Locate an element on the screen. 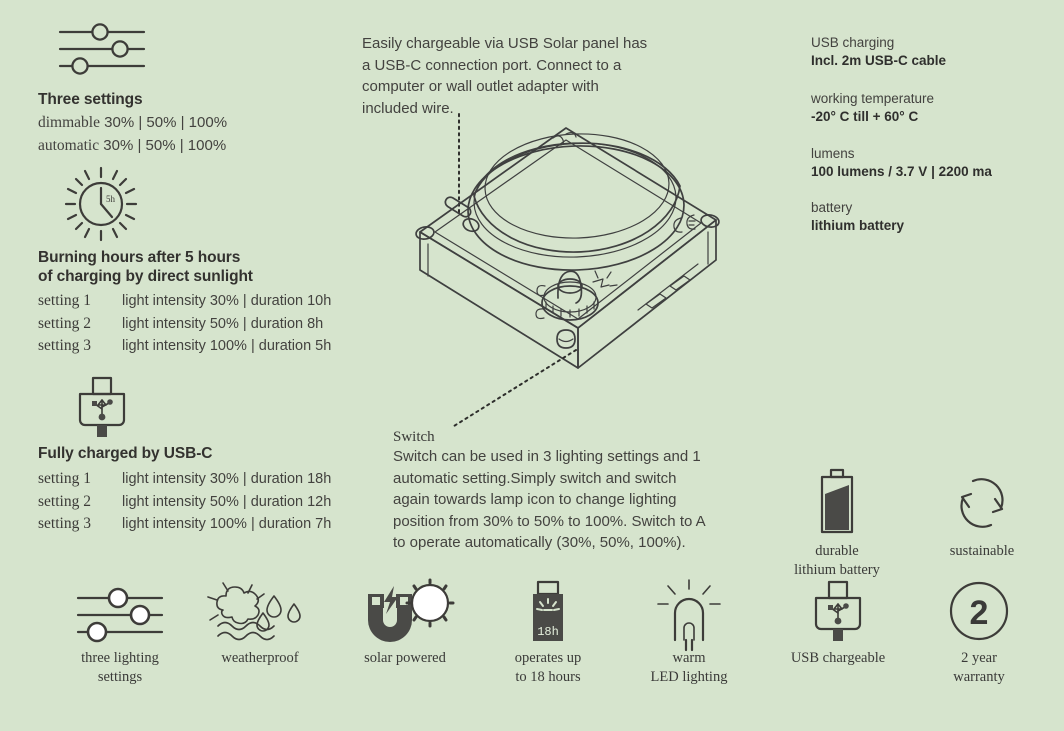  spec-lumens: lumens 100 lumens / 3.7 V | 2200 ma is located at coordinates (901, 163).